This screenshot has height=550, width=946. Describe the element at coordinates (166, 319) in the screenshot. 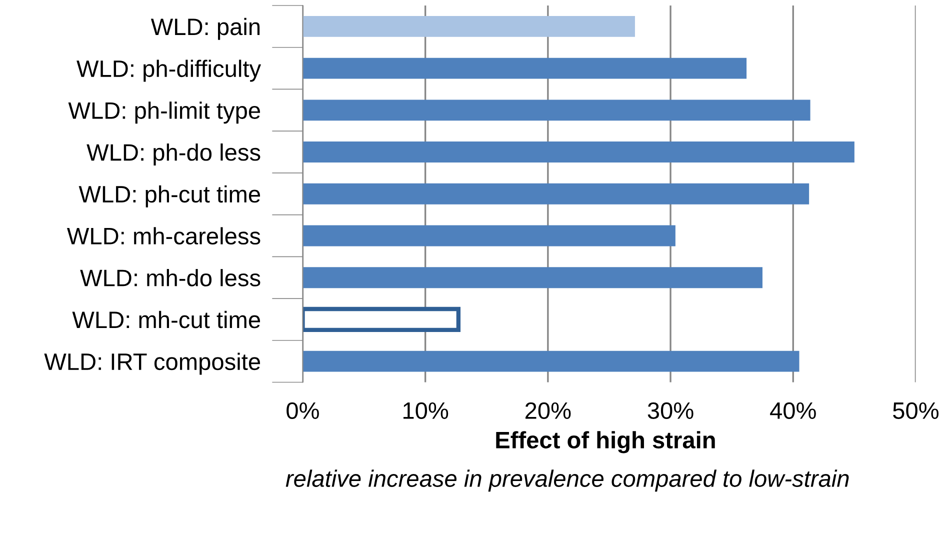

I see `y-tick-label: WLD: mh-cut time` at that location.